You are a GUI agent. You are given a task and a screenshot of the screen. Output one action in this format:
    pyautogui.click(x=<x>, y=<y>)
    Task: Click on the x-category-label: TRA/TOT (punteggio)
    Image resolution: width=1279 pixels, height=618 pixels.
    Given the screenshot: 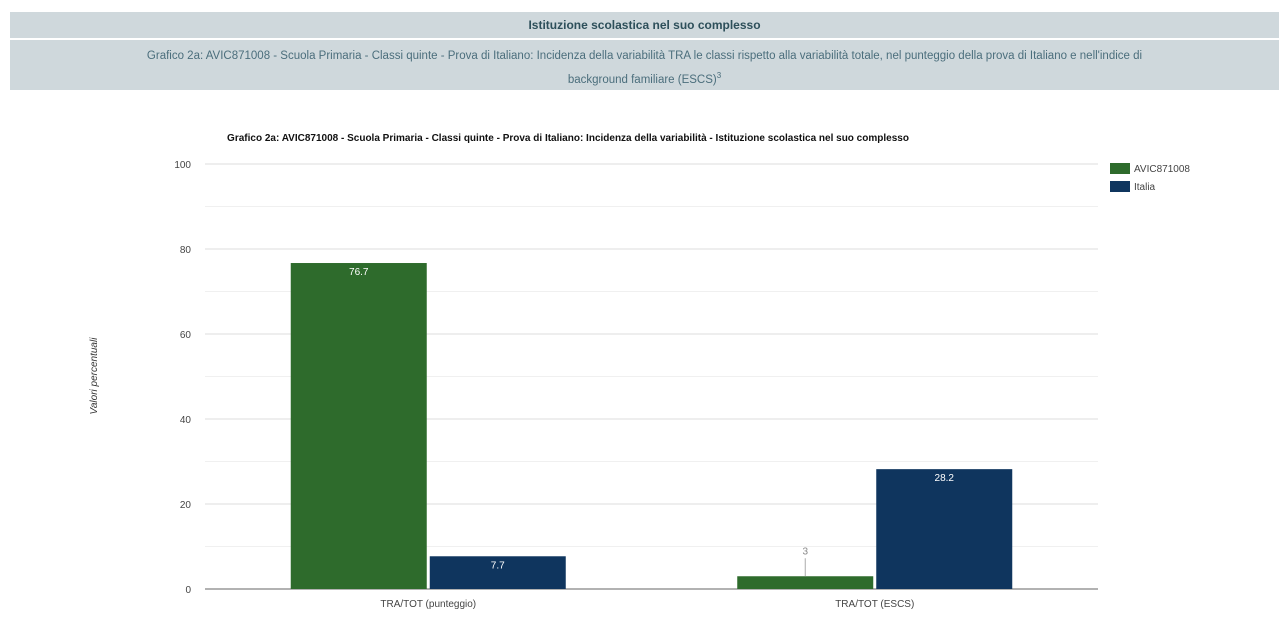 What is the action you would take?
    pyautogui.click(x=428, y=604)
    